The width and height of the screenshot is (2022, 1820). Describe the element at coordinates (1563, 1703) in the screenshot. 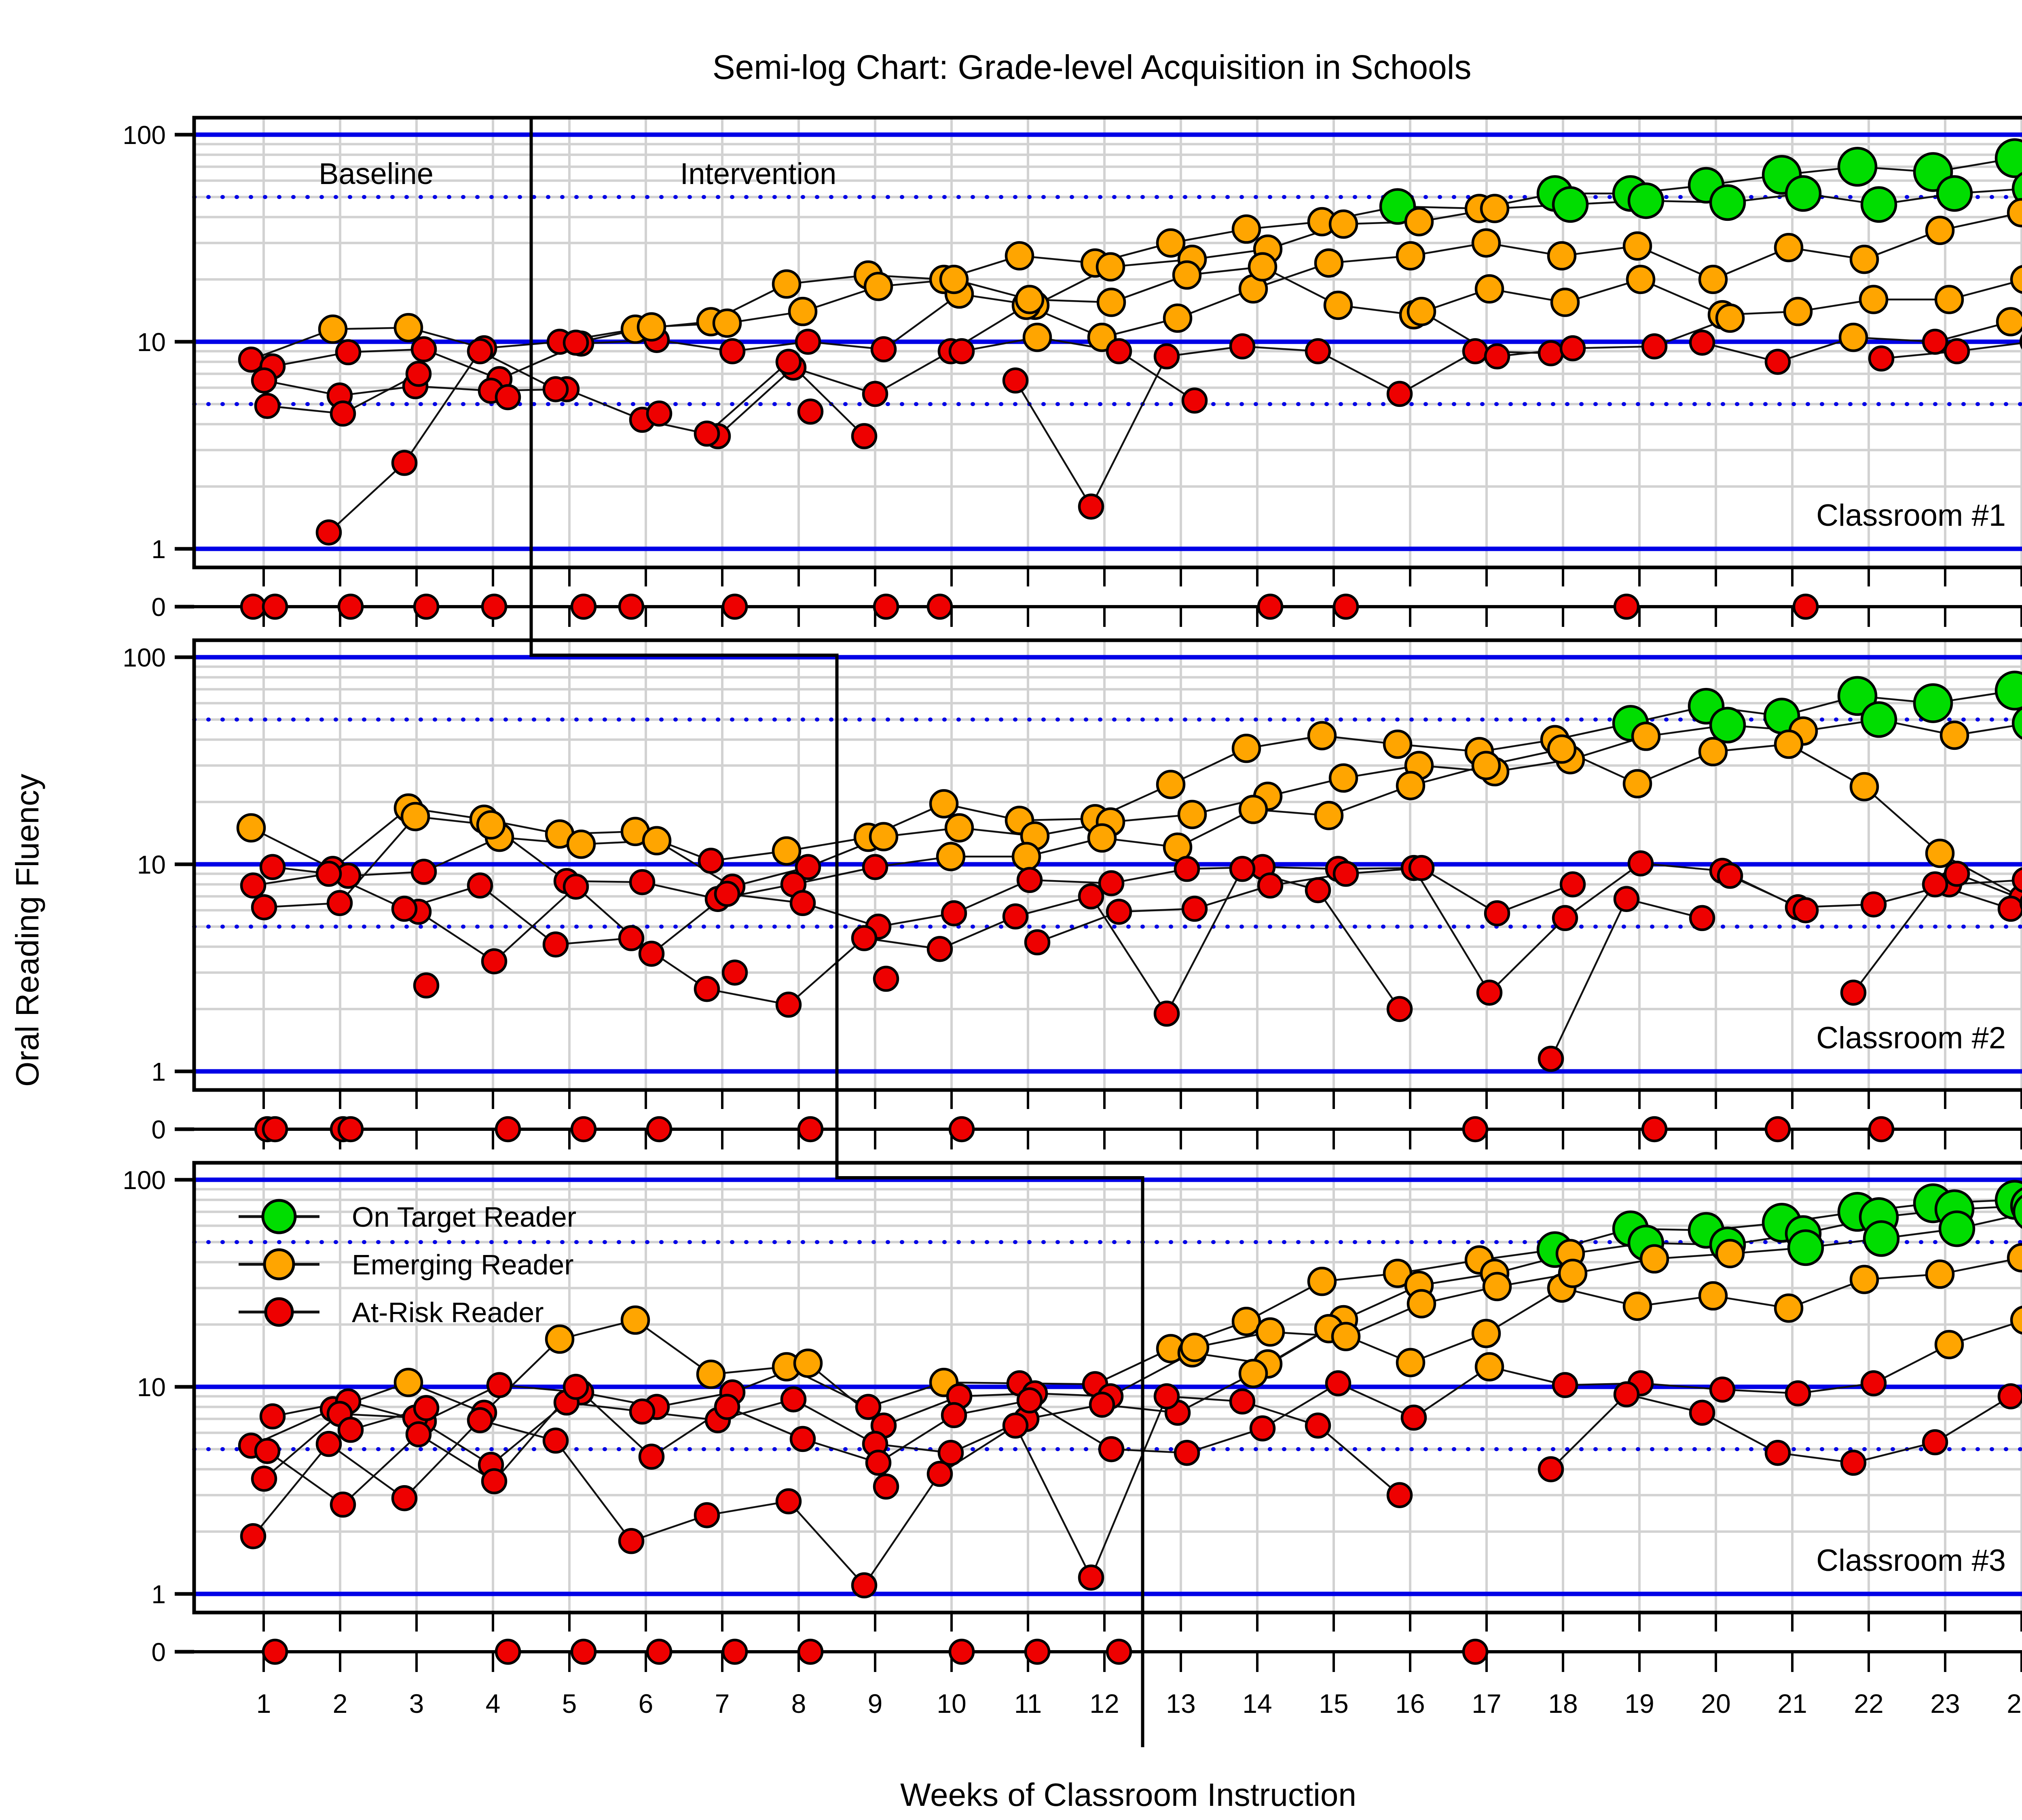

I see `x-tick-label: 18` at that location.